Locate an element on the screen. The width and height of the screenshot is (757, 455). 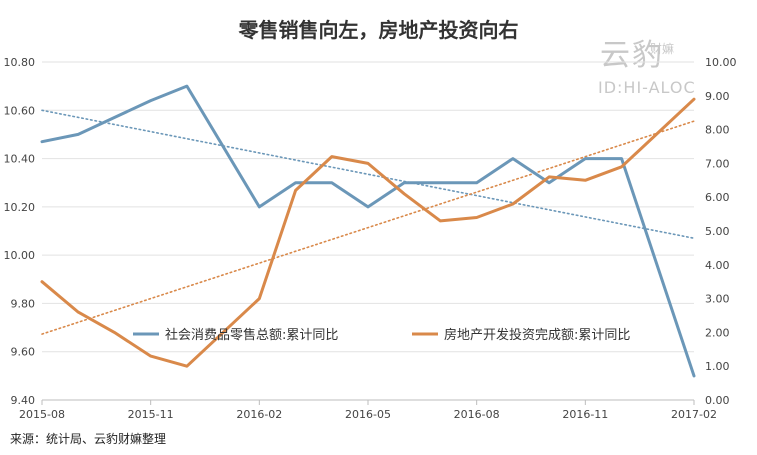
watermark-sub: 财嫲 is located at coordinates (662, 49).